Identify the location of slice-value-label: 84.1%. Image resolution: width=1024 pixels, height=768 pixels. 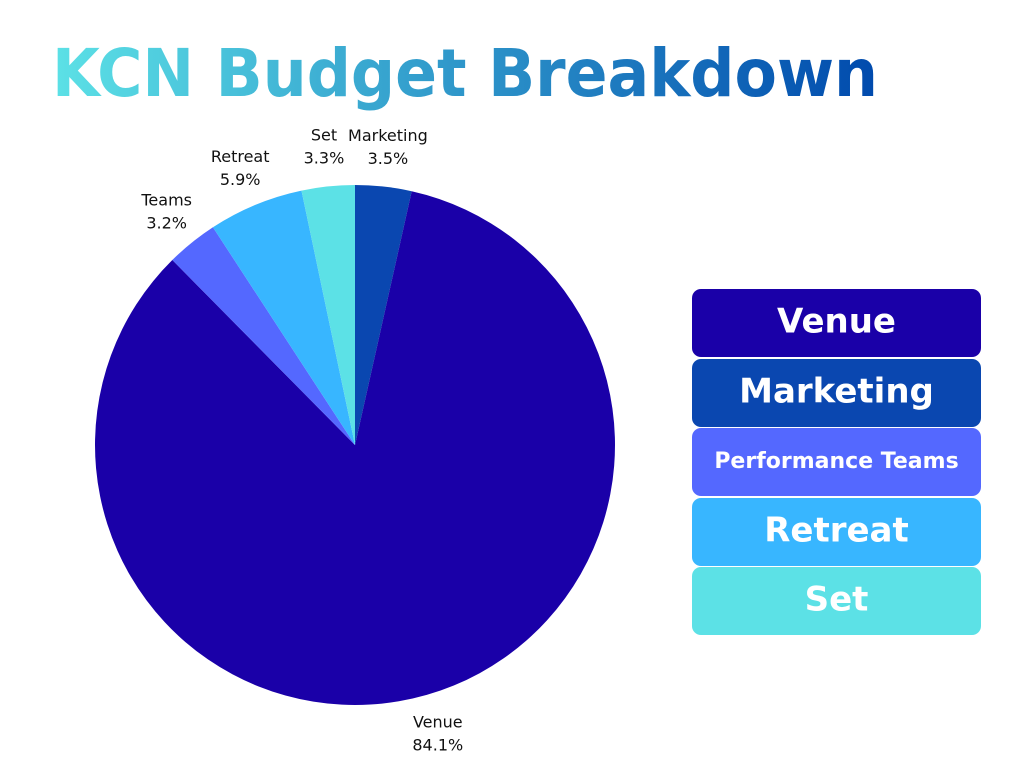
(437, 744).